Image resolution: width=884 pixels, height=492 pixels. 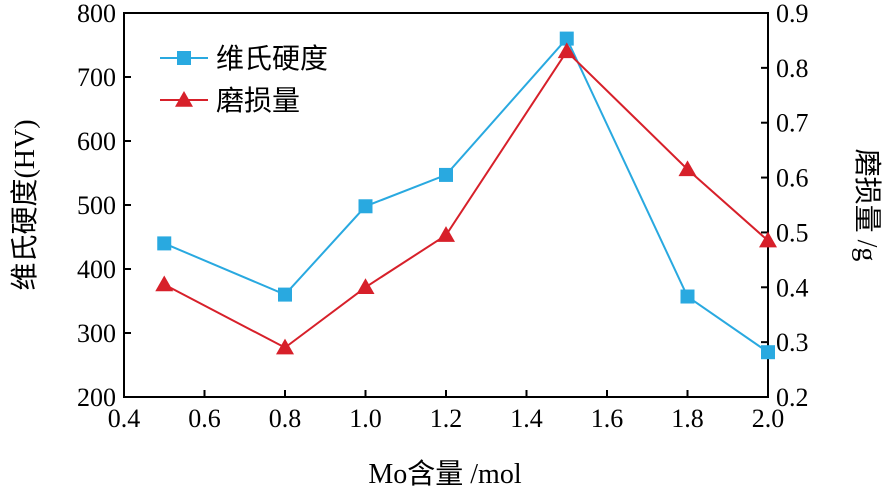 I want to click on y-tick-label: 400, so click(x=96, y=269).